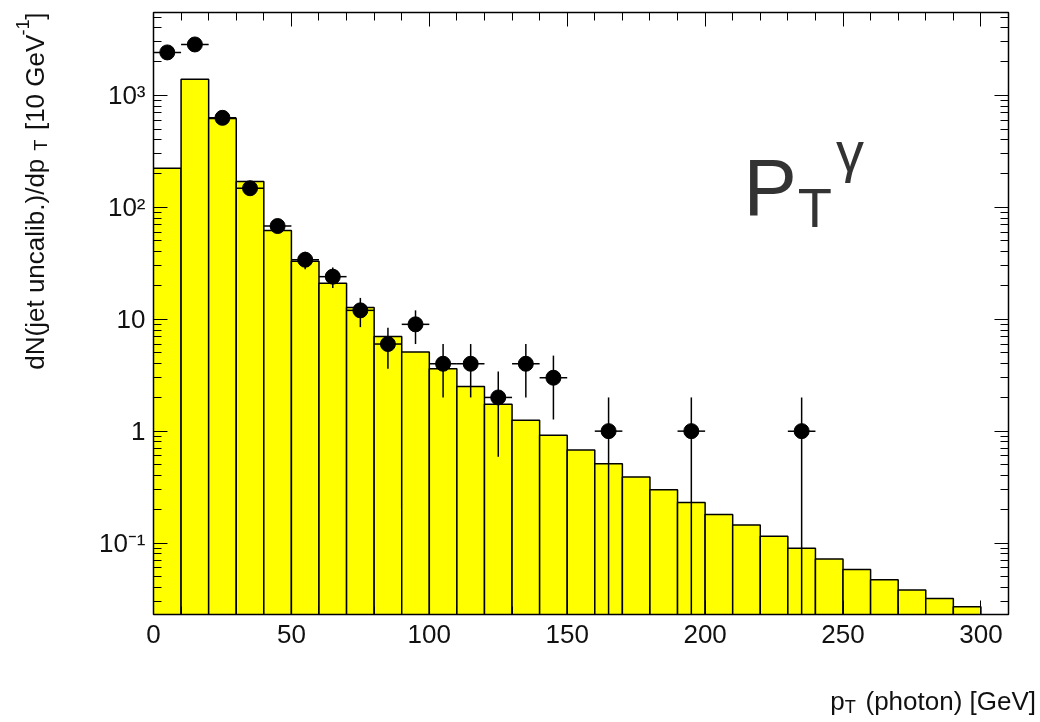 This screenshot has height=722, width=1040. What do you see at coordinates (131, 319) in the screenshot?
I see `y-tick-label: 10` at bounding box center [131, 319].